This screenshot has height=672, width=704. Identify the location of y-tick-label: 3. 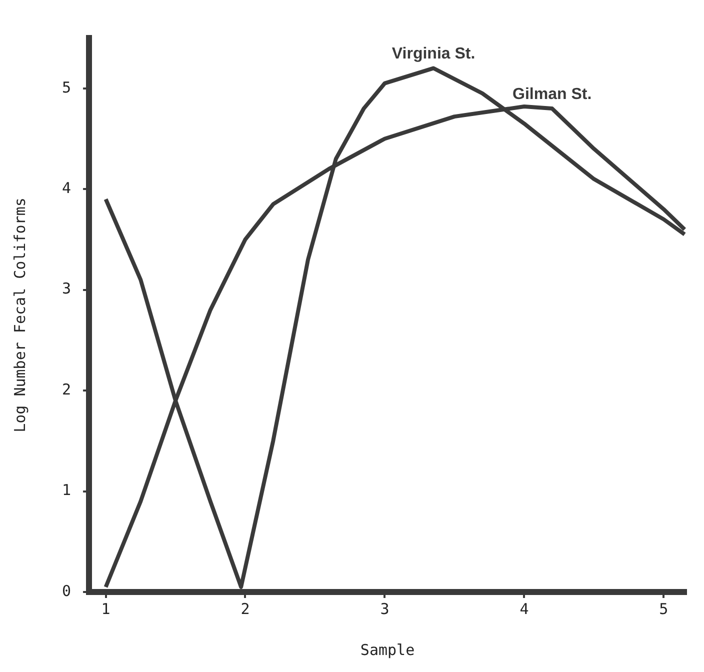
(67, 289).